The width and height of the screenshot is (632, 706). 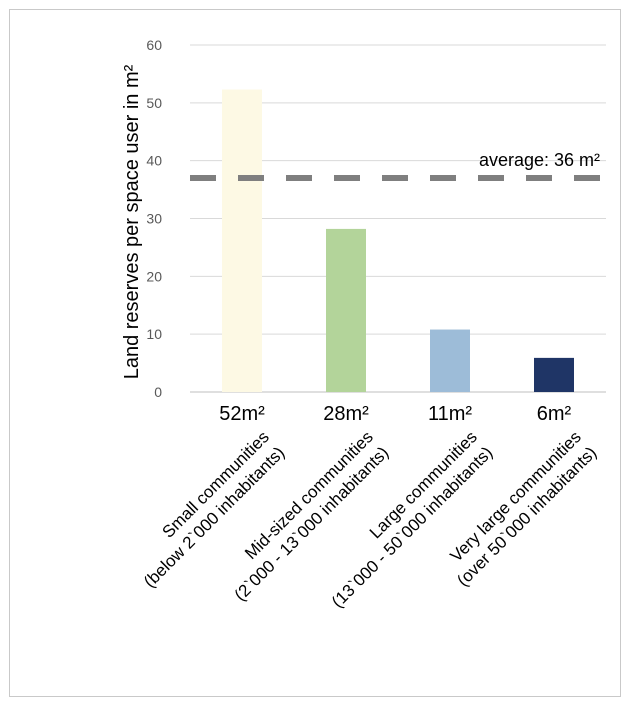 What do you see at coordinates (395, 414) in the screenshot?
I see `value-labels: 52m² 28m² 11m² 6m²` at bounding box center [395, 414].